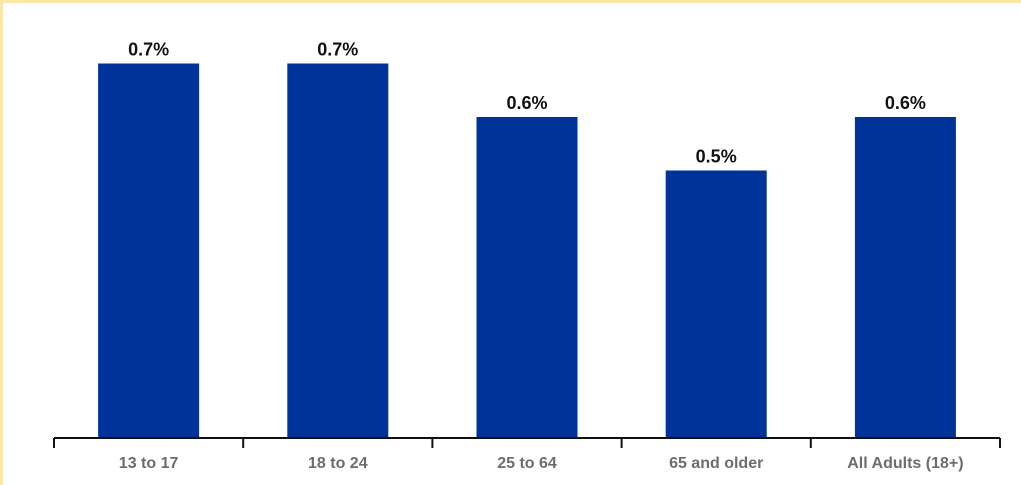  I want to click on category-label-3: 25 to 64, so click(527, 463).